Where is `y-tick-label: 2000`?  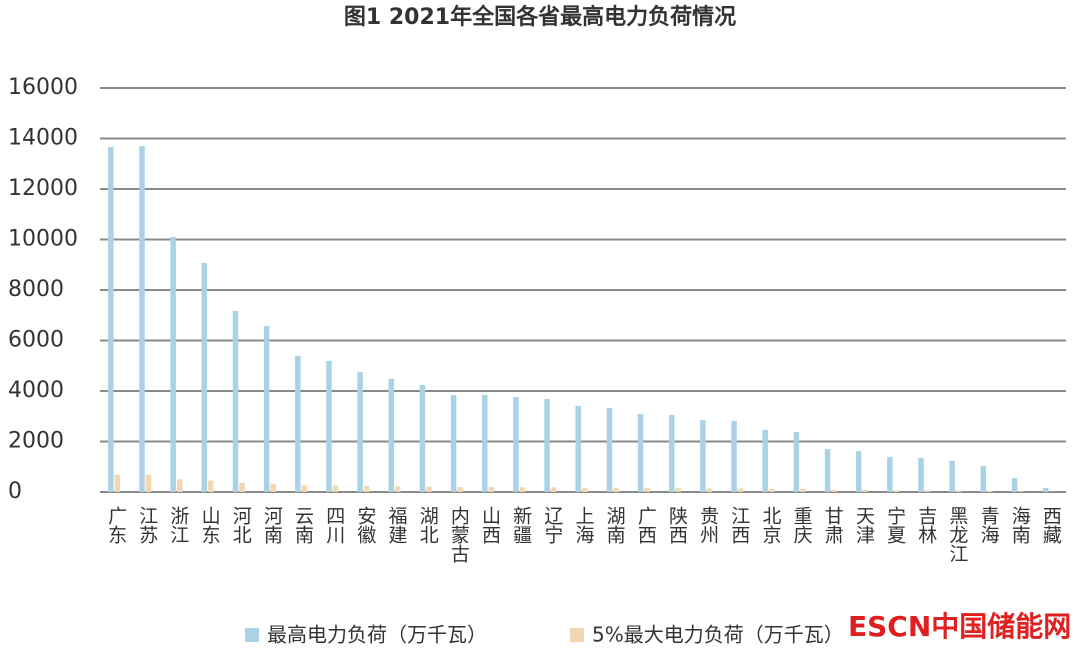
y-tick-label: 2000 is located at coordinates (36, 441).